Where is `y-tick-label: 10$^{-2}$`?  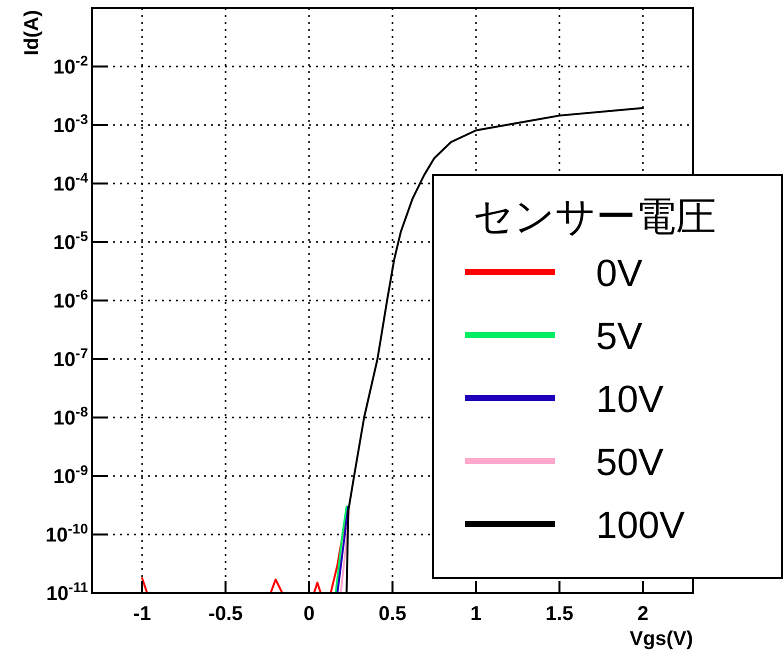 y-tick-label: 10$^{-2}$ is located at coordinates (70, 65).